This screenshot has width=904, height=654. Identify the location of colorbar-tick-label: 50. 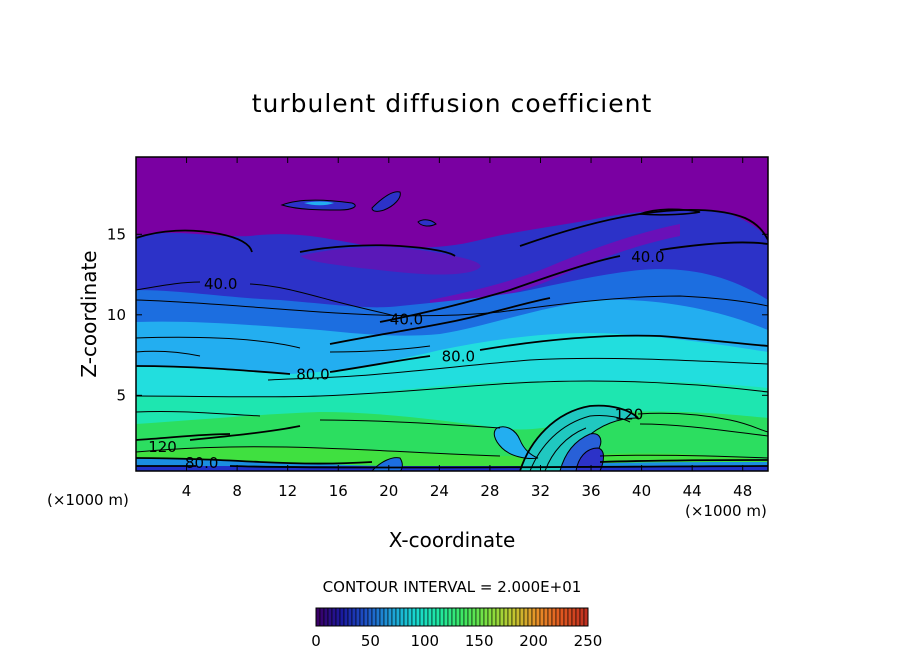
(370, 641).